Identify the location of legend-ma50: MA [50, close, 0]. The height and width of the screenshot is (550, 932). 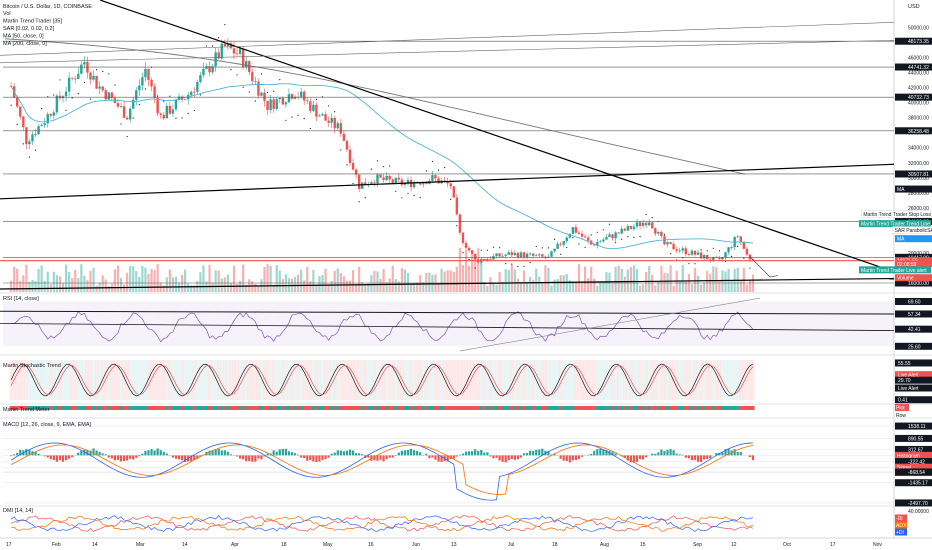
(23, 37).